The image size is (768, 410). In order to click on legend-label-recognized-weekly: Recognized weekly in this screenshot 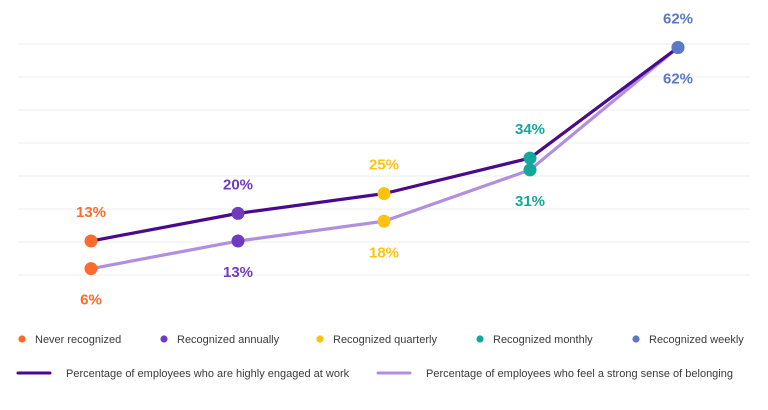, I will do `click(696, 340)`.